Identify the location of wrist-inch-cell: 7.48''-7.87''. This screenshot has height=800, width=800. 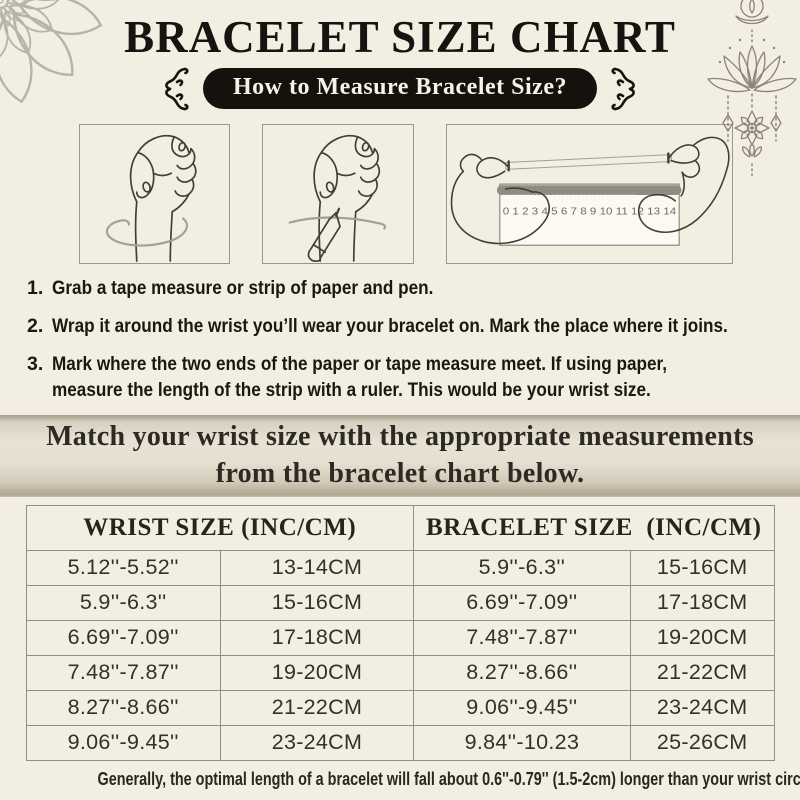
(123, 672).